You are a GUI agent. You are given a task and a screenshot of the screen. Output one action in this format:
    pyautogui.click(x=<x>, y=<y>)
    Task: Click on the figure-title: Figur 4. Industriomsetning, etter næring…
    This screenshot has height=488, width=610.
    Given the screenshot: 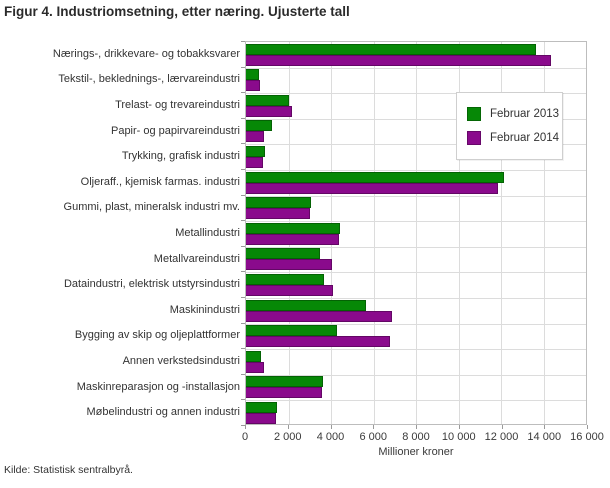 What is the action you would take?
    pyautogui.click(x=177, y=11)
    